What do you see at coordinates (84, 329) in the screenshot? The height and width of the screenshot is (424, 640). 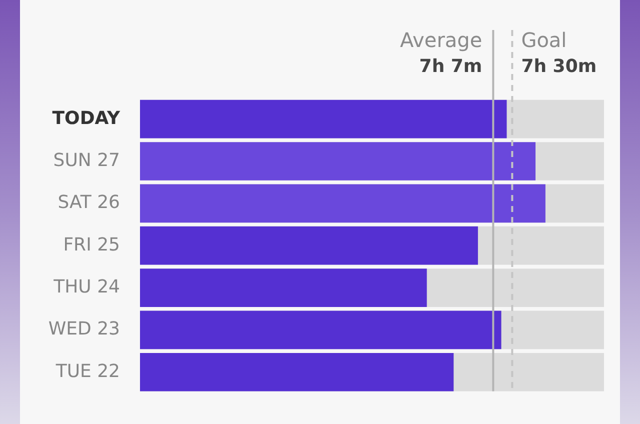 I see `y-tick-label: WED 23` at bounding box center [84, 329].